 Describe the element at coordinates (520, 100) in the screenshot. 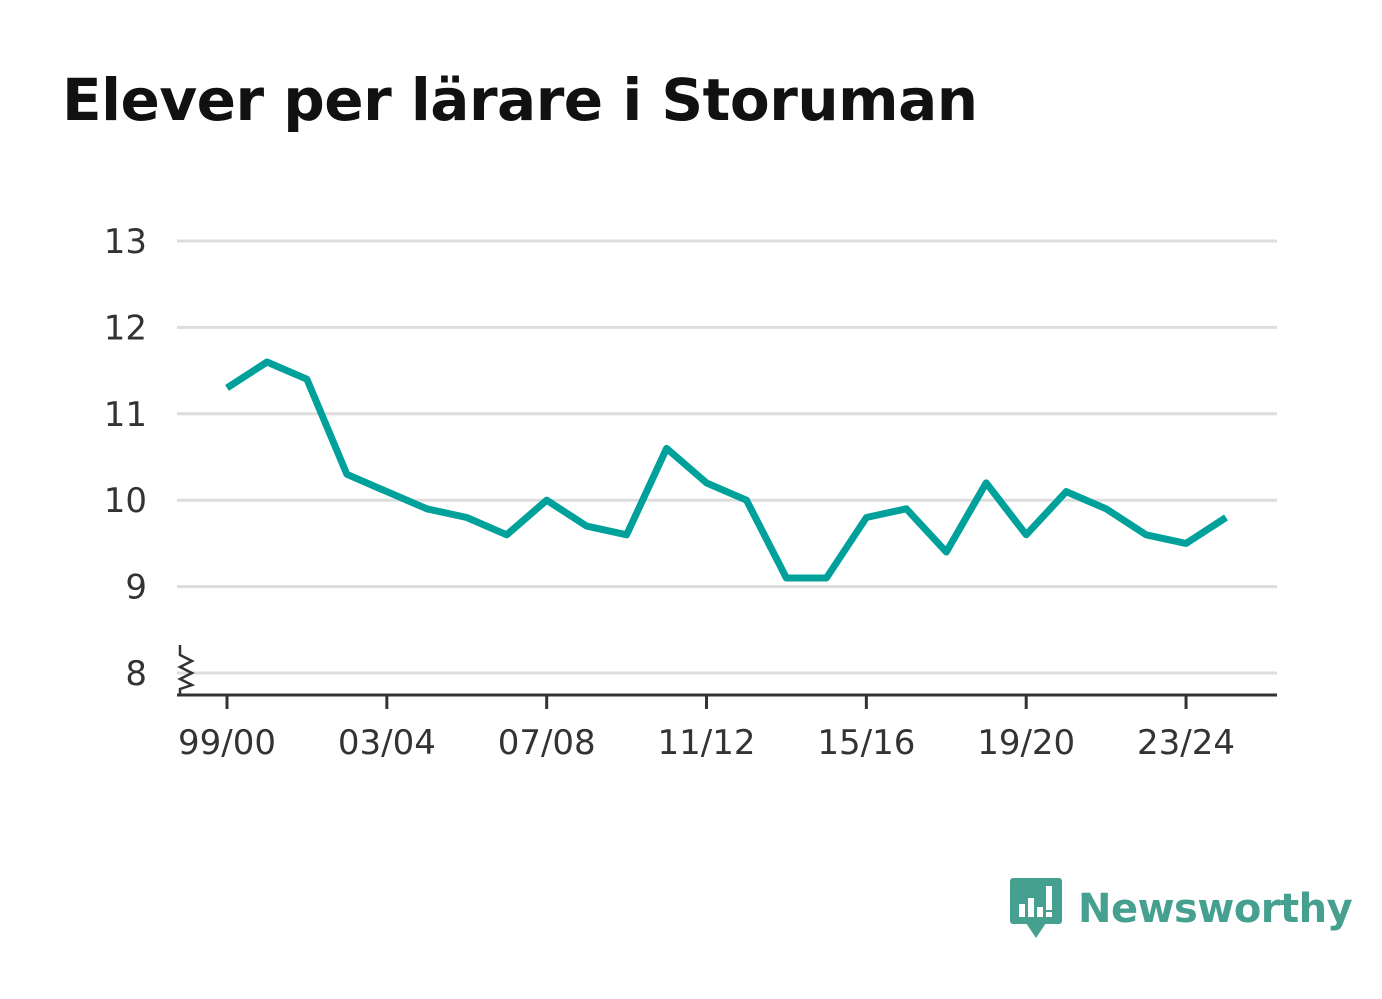

I see `chart-title: Elever per lärare i Storuman` at that location.